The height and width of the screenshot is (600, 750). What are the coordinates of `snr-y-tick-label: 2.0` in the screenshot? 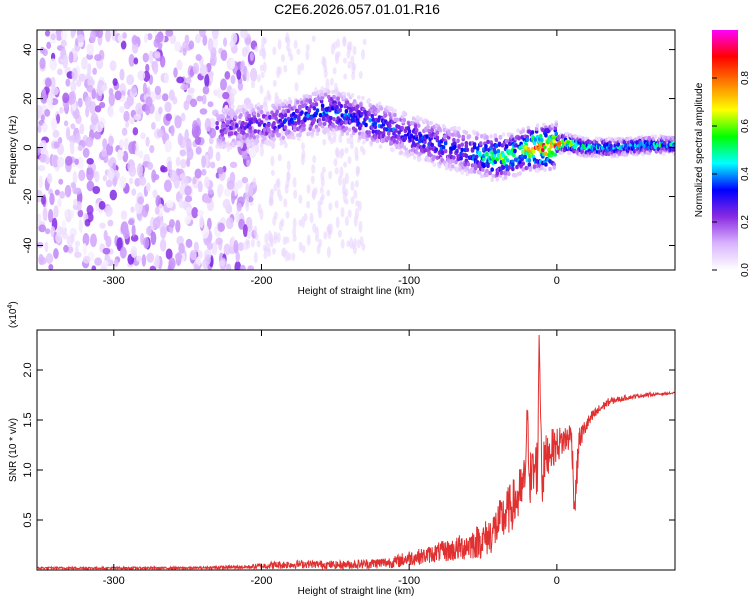 It's located at (28, 369).